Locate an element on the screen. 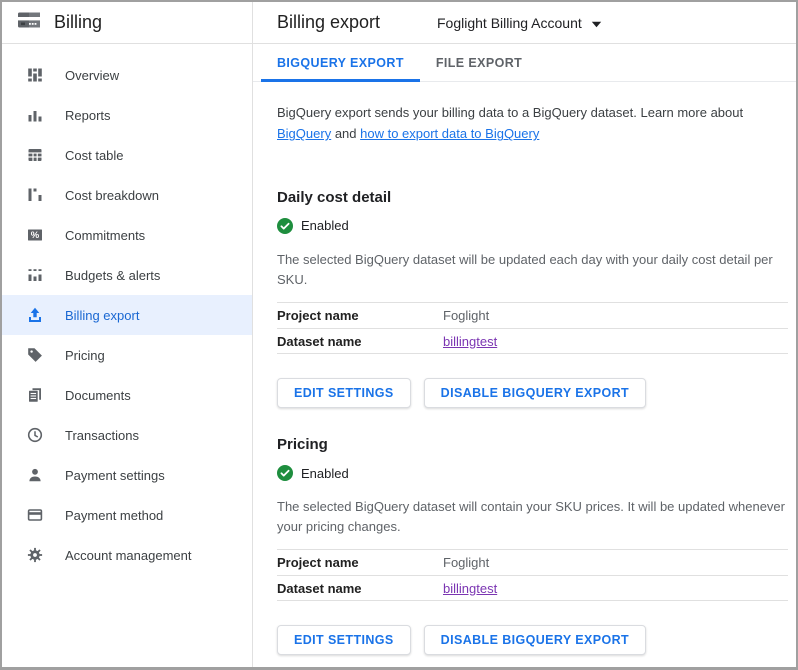 This screenshot has width=798, height=670. gear-icon is located at coordinates (35, 555).